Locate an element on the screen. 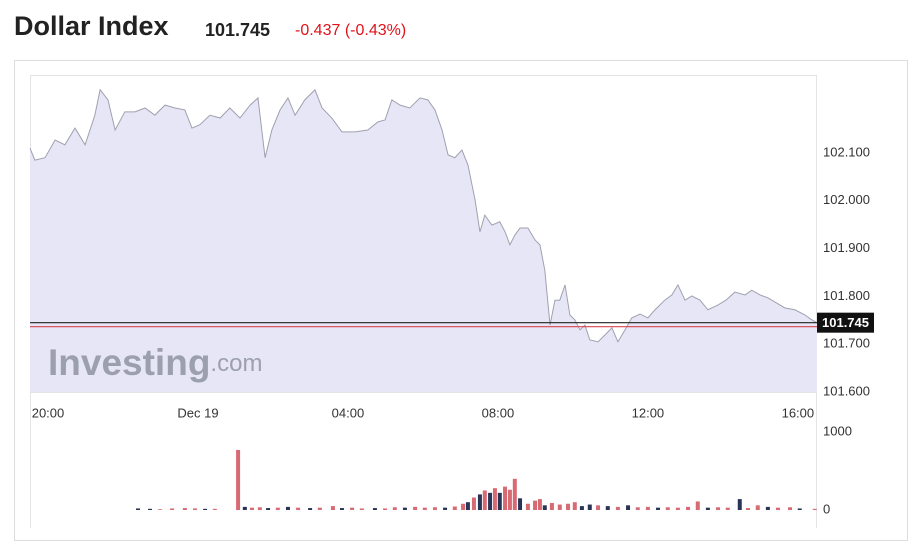  x-tick-label: 08:00 is located at coordinates (498, 412).